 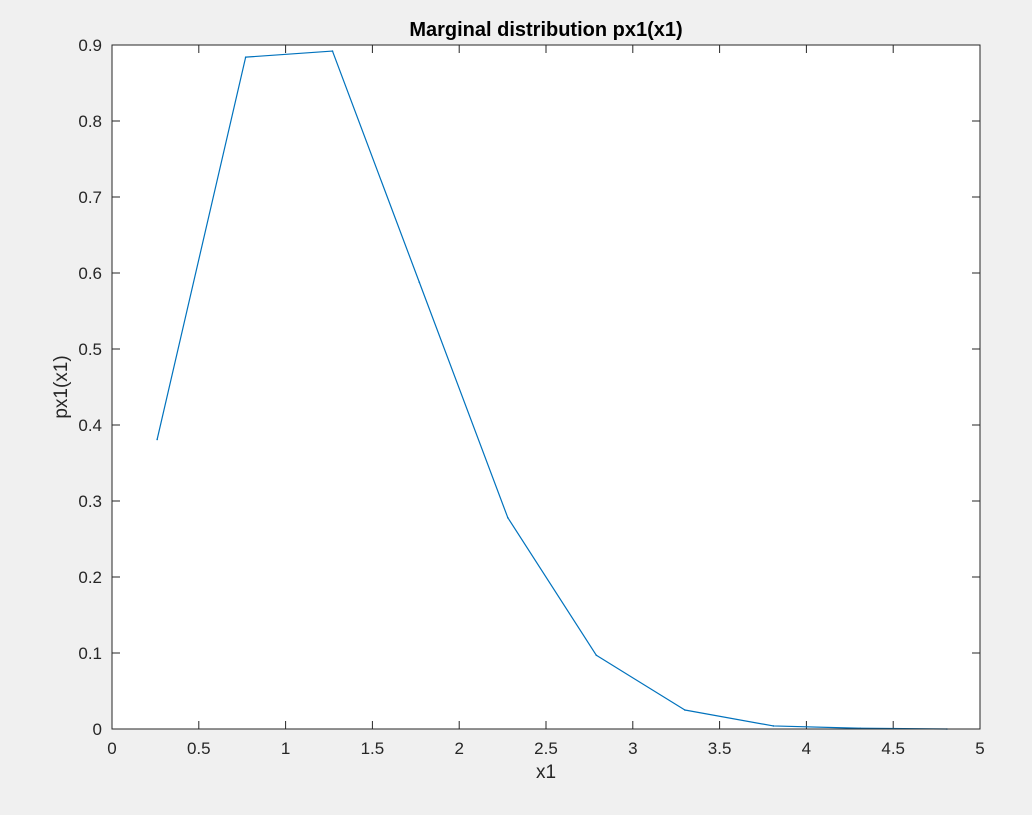 What do you see at coordinates (90, 425) in the screenshot?
I see `y-tick-label: 0.4` at bounding box center [90, 425].